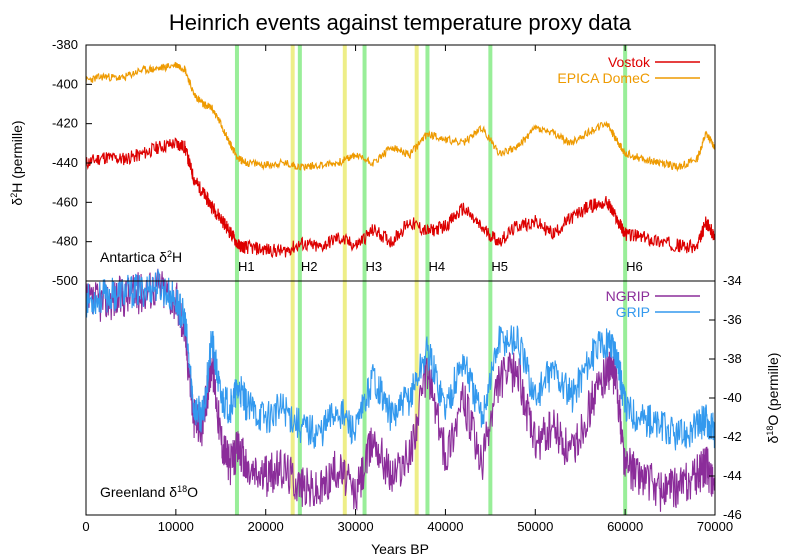  Describe the element at coordinates (65, 162) in the screenshot. I see `top-y-tick-label: -440` at that location.